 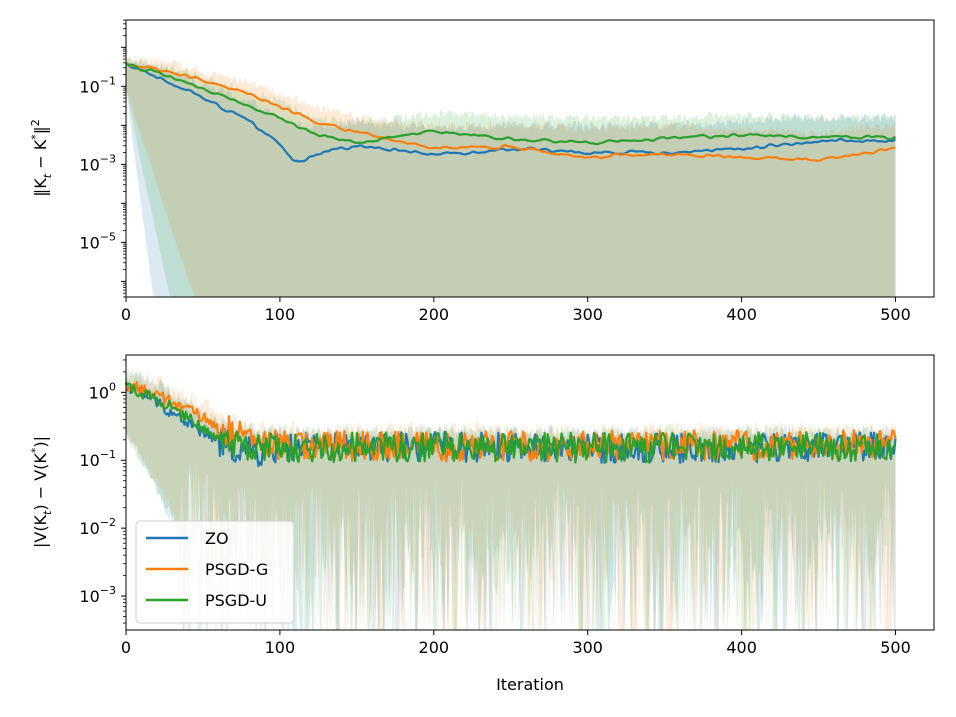 What do you see at coordinates (434, 314) in the screenshot?
I see `top-x-tick-label: 200` at bounding box center [434, 314].